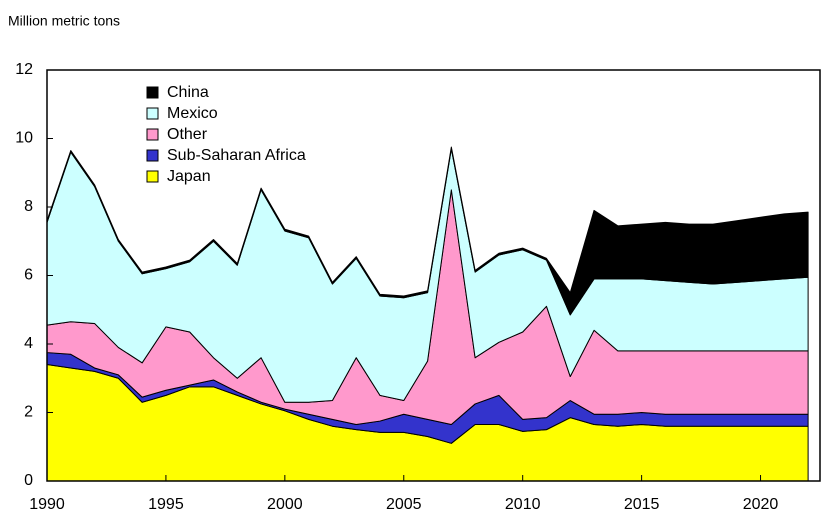 The height and width of the screenshot is (523, 821). What do you see at coordinates (188, 92) in the screenshot?
I see `legend-label: China` at bounding box center [188, 92].